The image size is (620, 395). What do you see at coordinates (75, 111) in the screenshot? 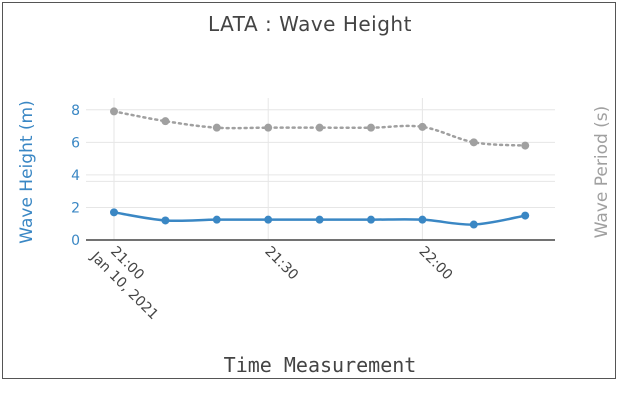
I see `y-tick-label: 8` at bounding box center [75, 111].